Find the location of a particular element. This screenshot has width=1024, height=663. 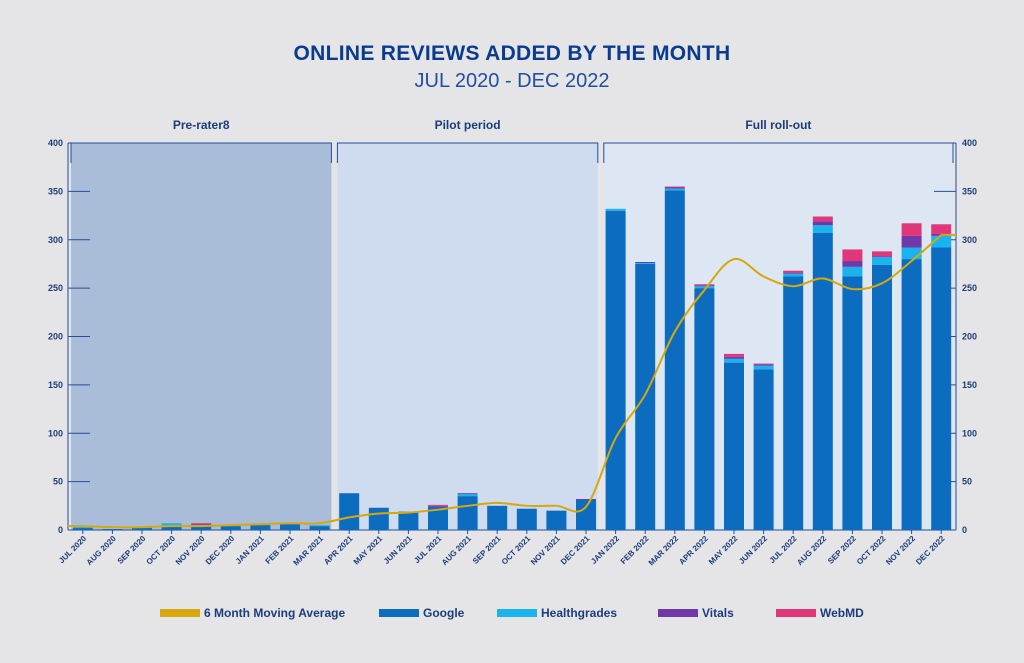

legend-label-0: 6 Month Moving Average is located at coordinates (274, 613).